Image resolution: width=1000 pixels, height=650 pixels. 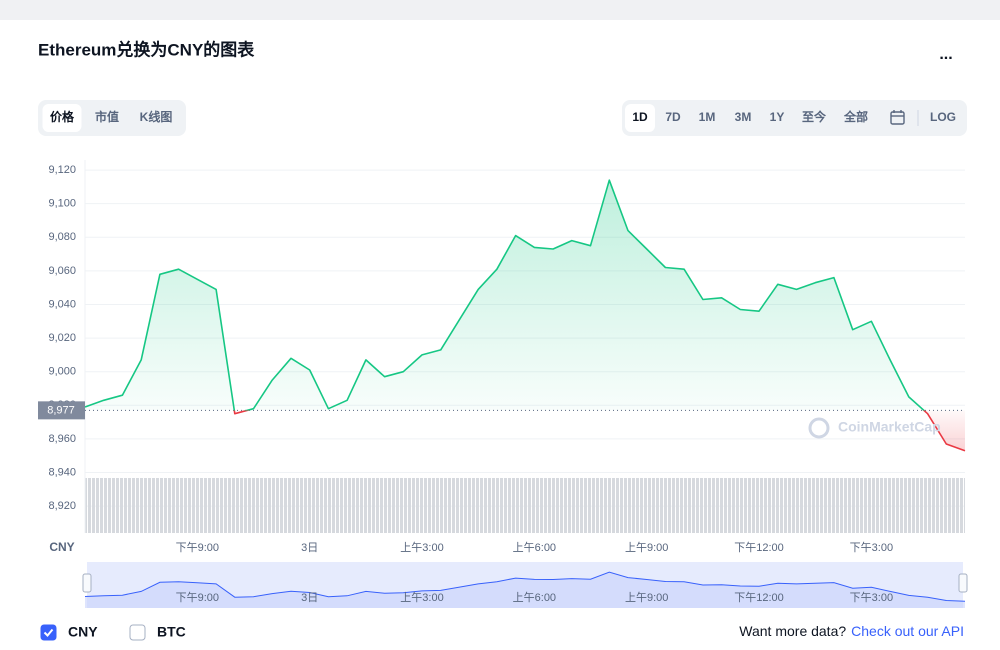 What do you see at coordinates (62, 372) in the screenshot?
I see `y-tick-label: 9,000` at bounding box center [62, 372].